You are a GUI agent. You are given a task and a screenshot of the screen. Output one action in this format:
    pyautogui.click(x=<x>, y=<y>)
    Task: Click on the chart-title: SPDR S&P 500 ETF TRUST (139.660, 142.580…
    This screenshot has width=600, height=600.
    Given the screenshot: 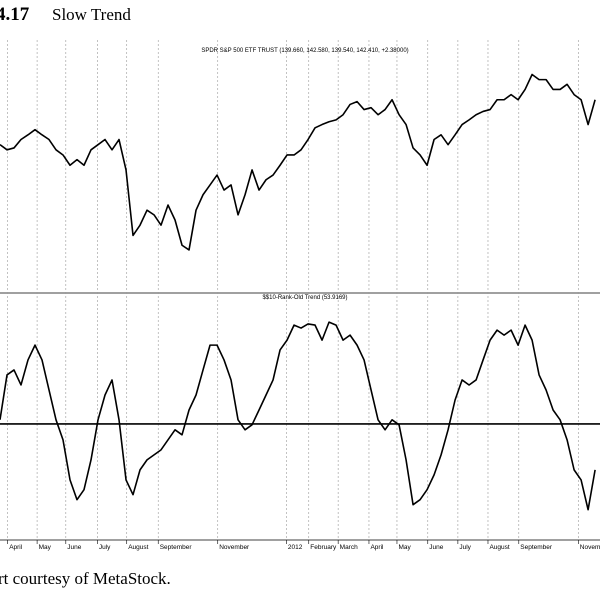 What is the action you would take?
    pyautogui.click(x=304, y=51)
    